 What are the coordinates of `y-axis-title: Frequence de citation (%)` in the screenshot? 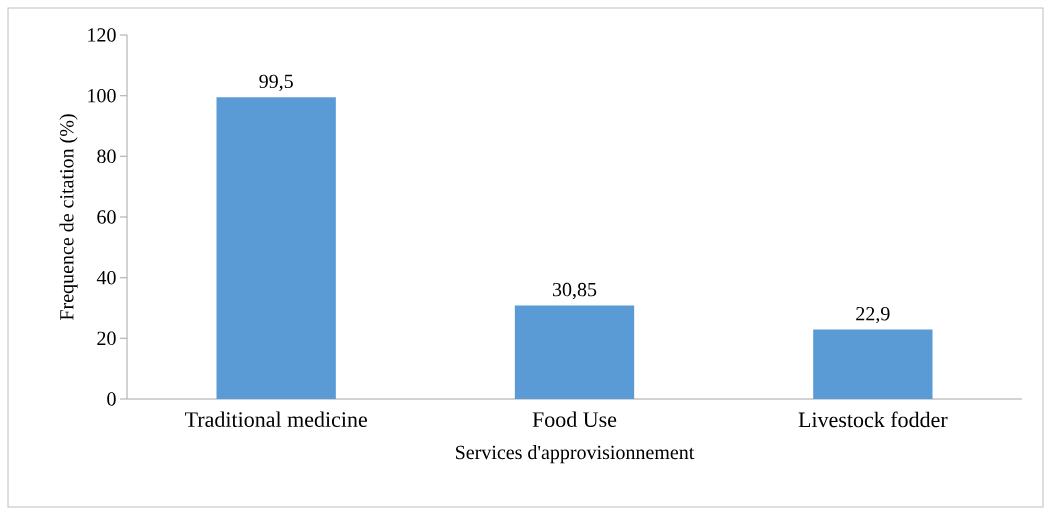 It's located at (68, 217).